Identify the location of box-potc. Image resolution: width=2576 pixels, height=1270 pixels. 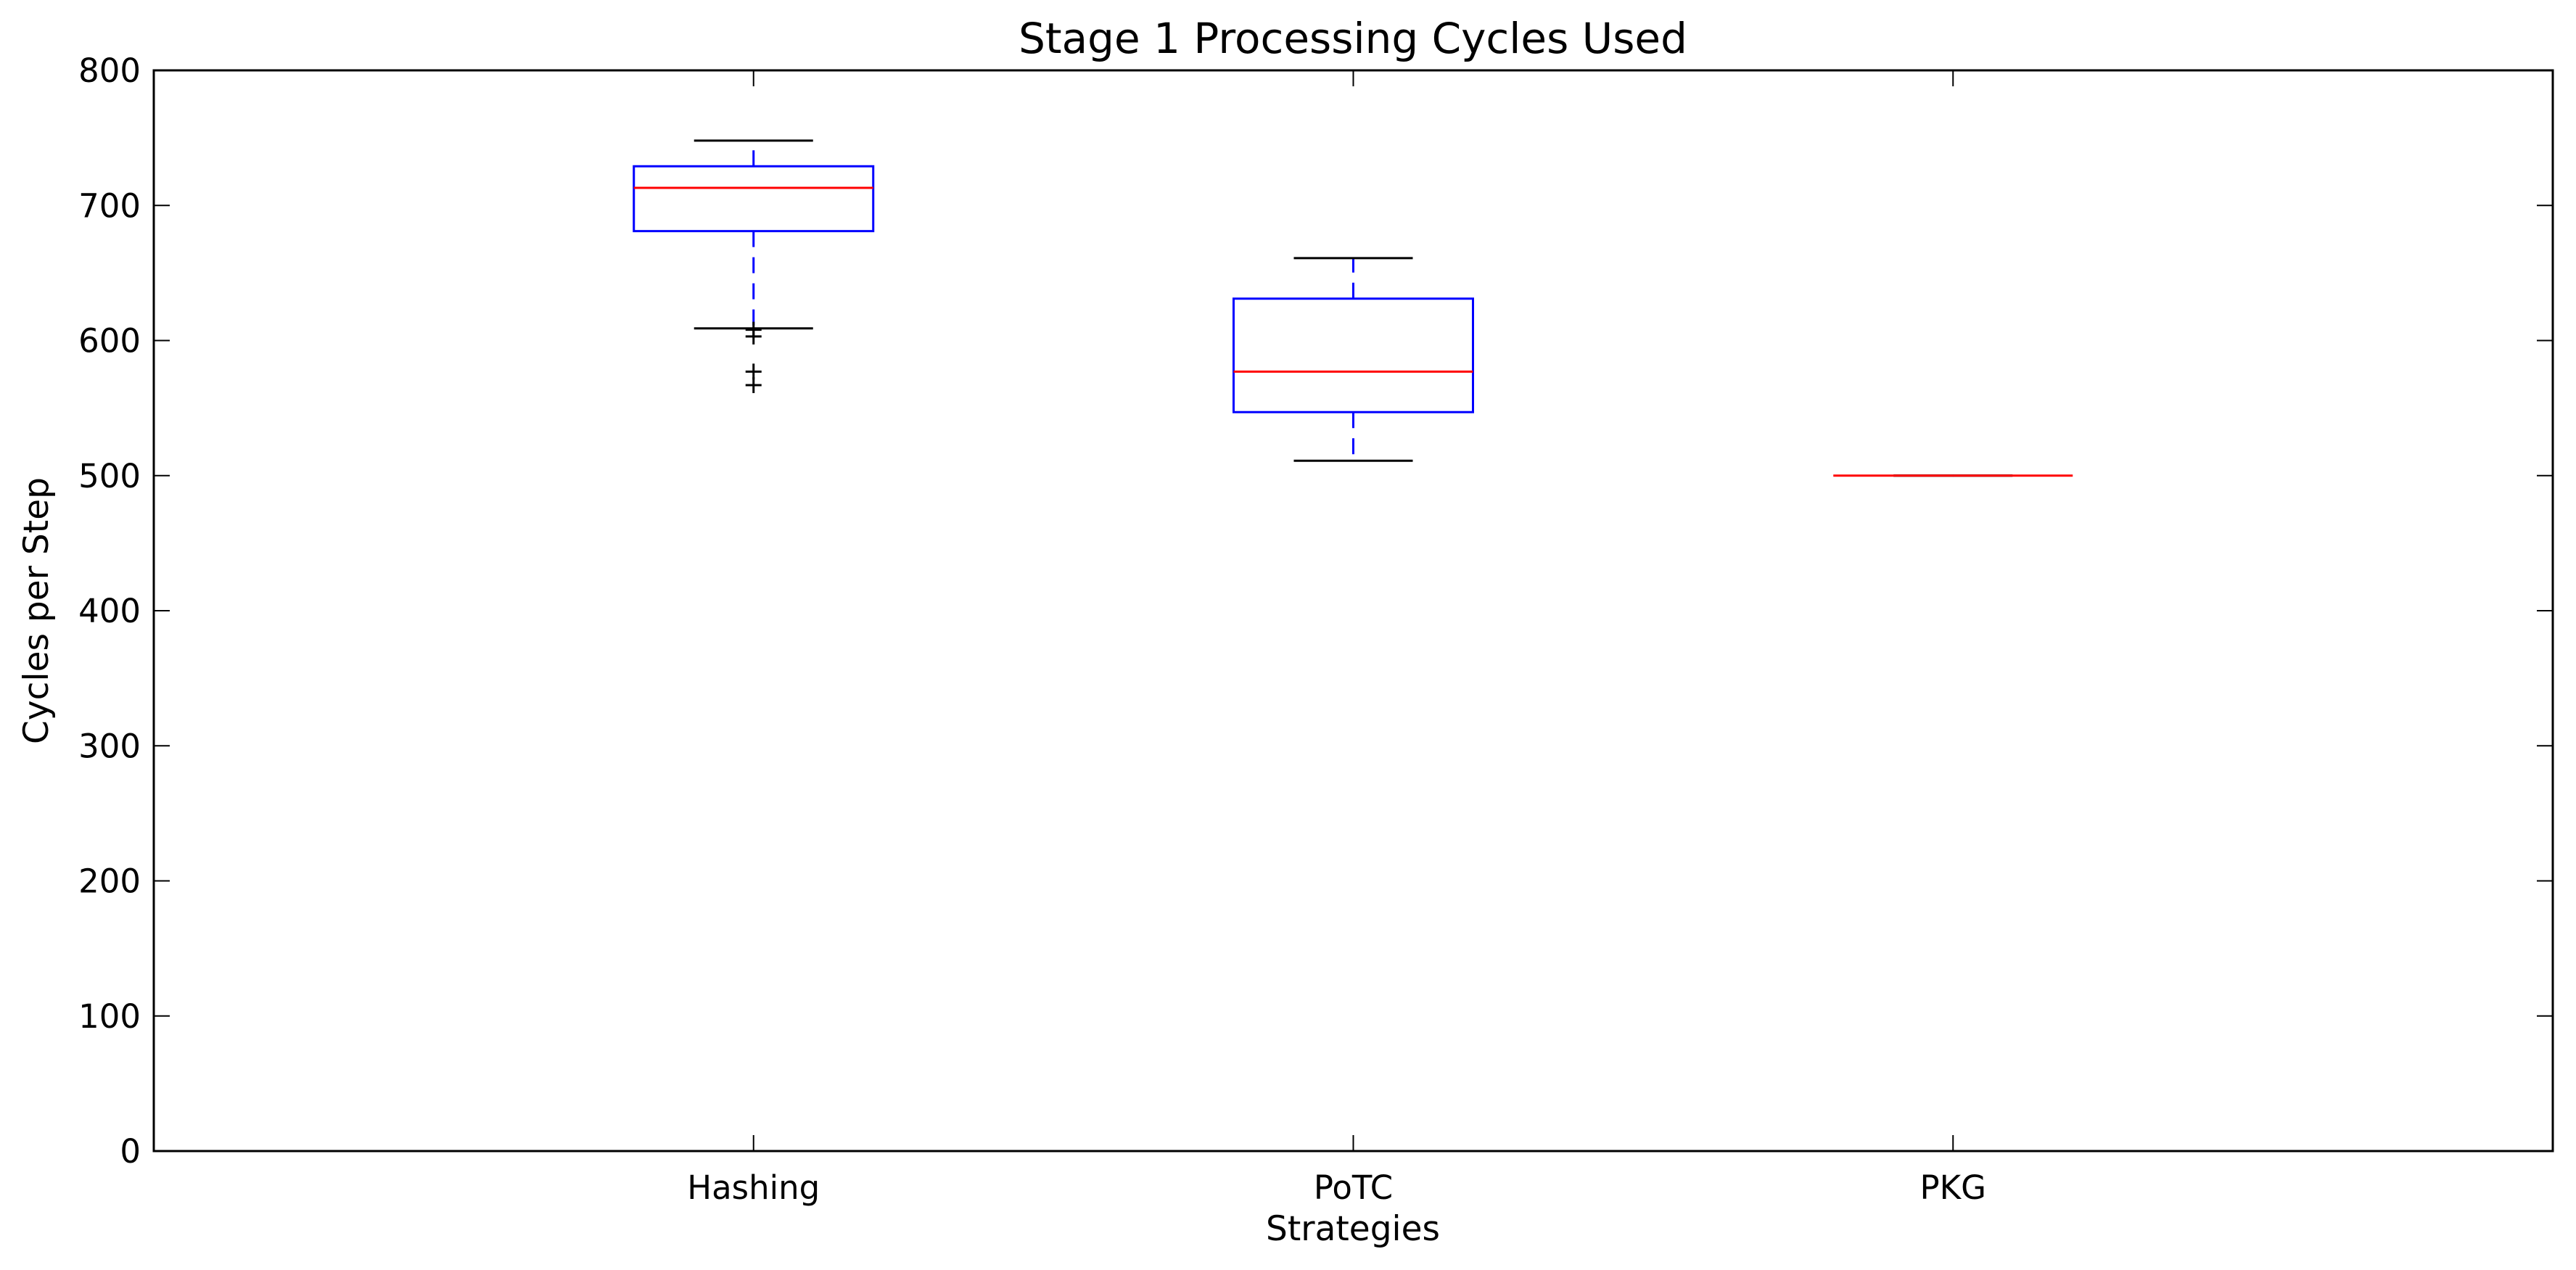
(1353, 359).